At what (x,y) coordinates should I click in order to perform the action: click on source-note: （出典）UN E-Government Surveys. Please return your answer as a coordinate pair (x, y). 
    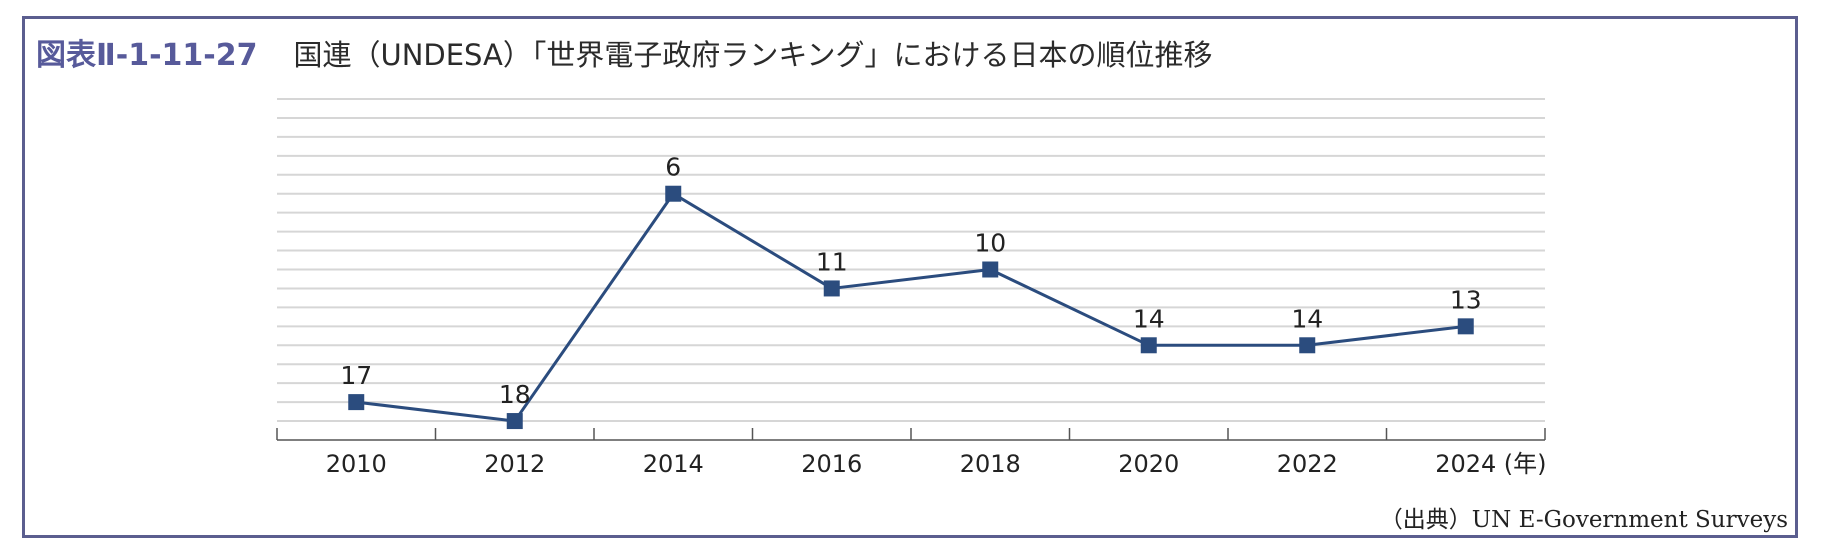
    Looking at the image, I should click on (1583, 520).